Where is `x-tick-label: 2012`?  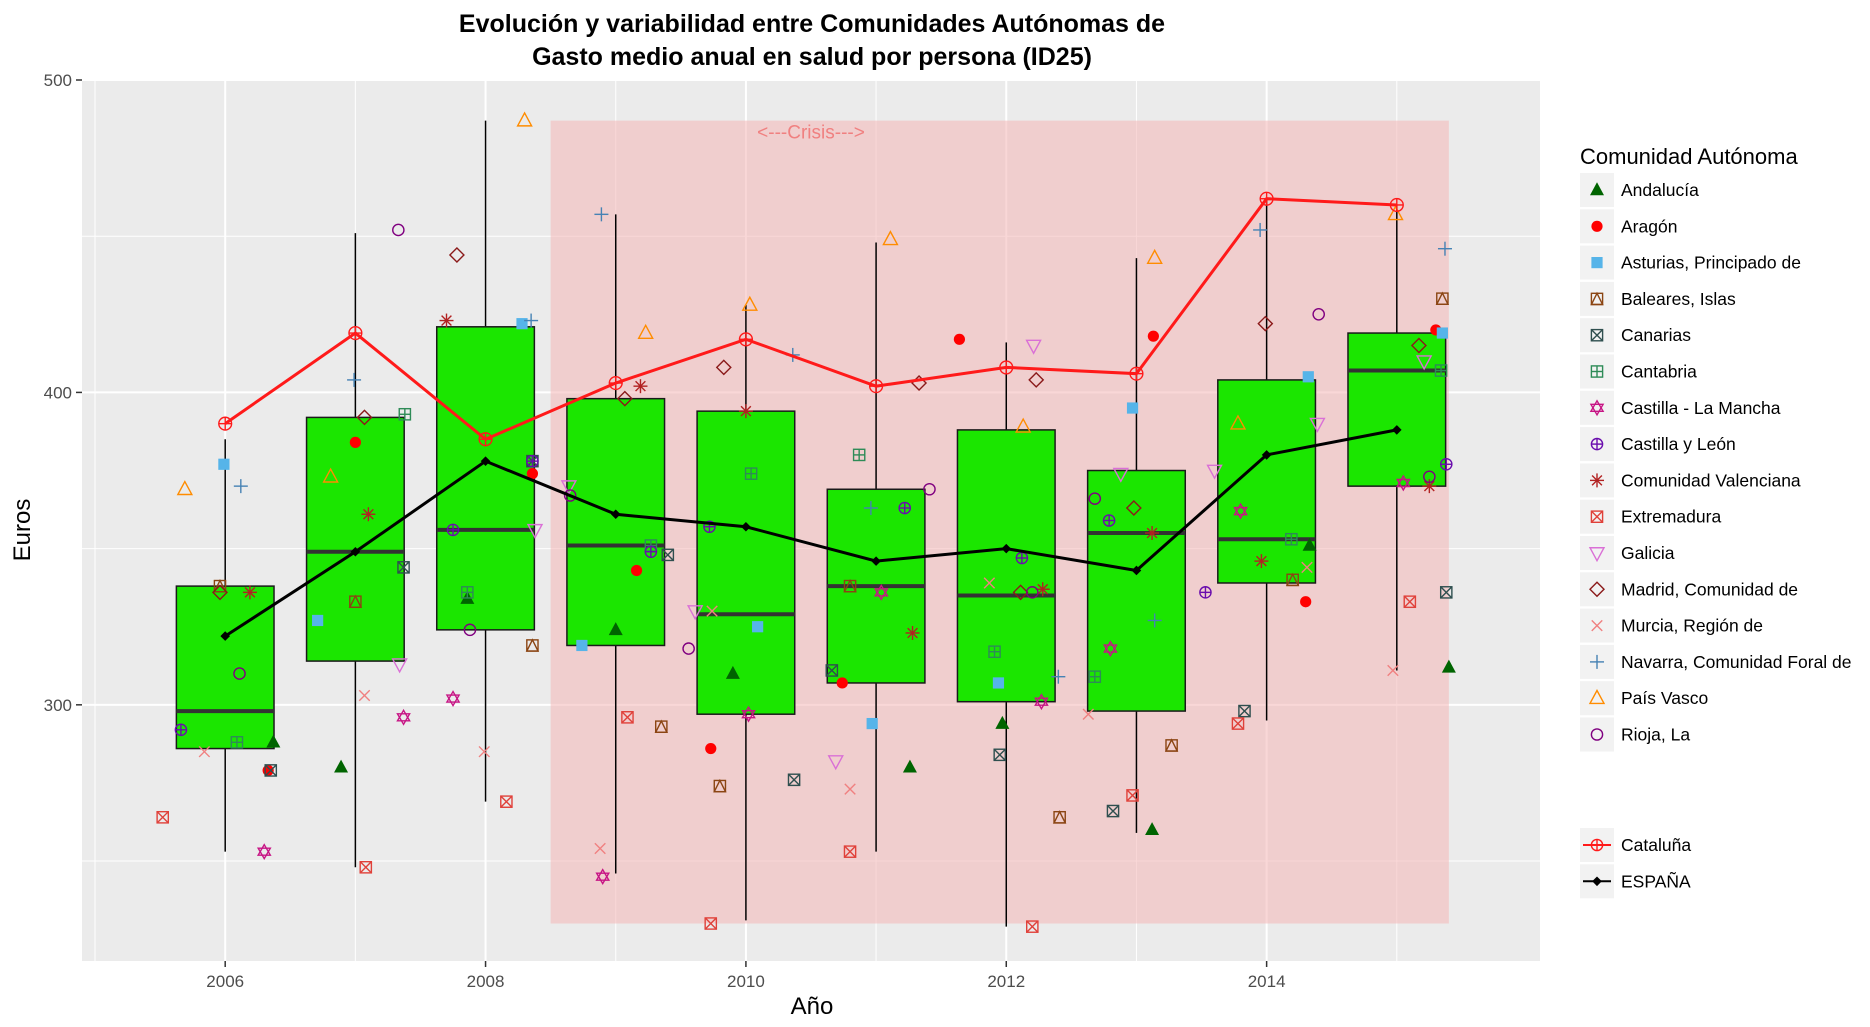 x-tick-label: 2012 is located at coordinates (1006, 981).